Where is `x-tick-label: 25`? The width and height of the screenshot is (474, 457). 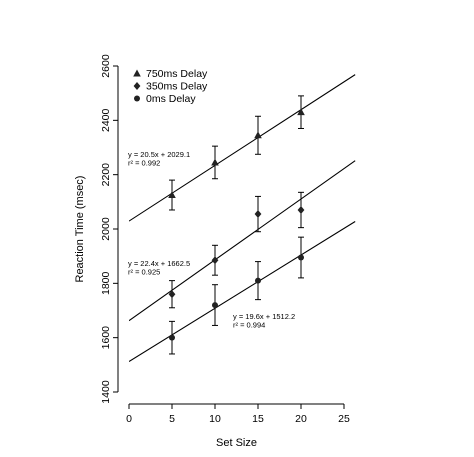
x-tick-label: 25 is located at coordinates (344, 419).